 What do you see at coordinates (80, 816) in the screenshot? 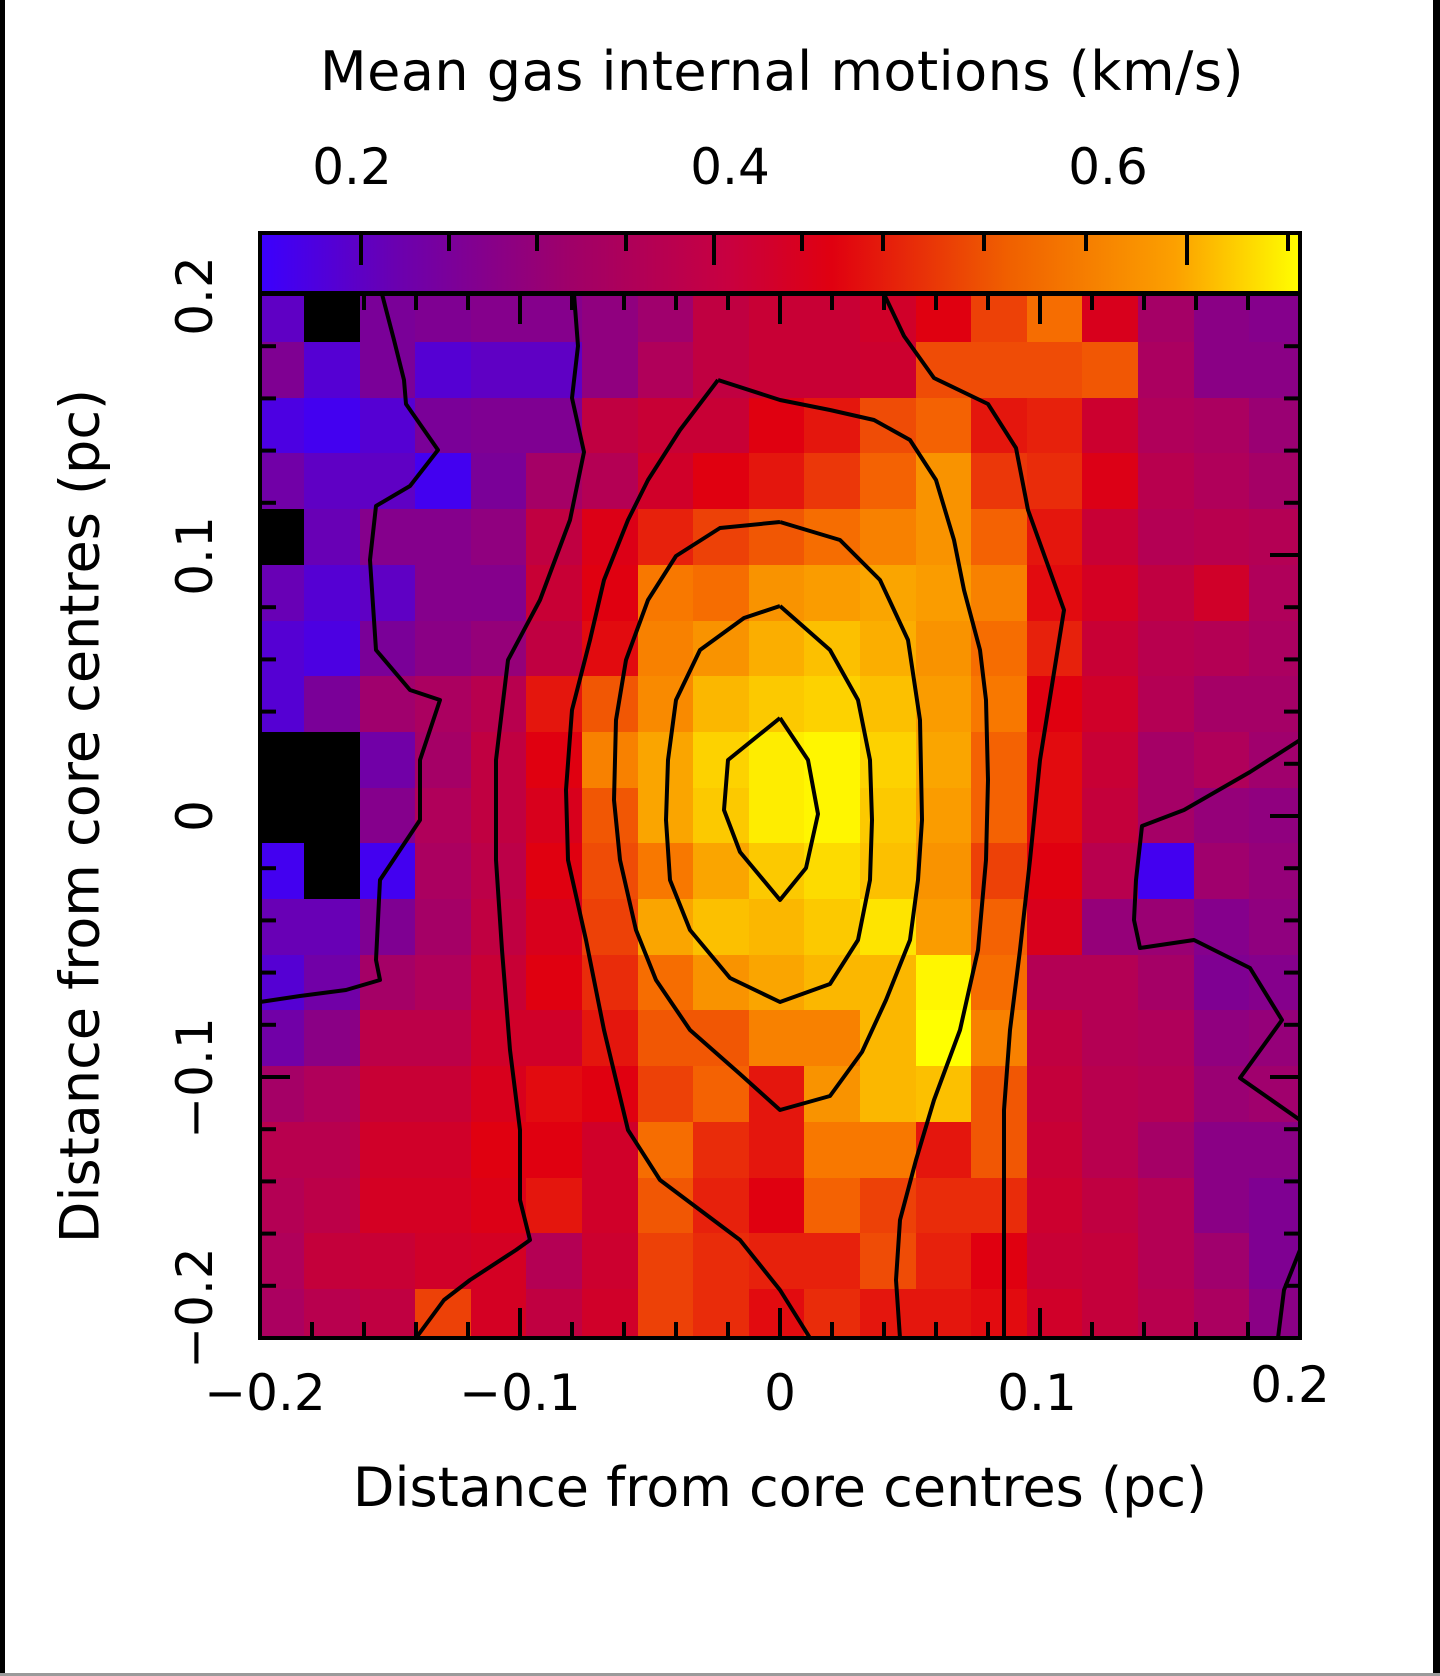
I see `y-axis-title: Distance from core centres (pc)` at bounding box center [80, 816].